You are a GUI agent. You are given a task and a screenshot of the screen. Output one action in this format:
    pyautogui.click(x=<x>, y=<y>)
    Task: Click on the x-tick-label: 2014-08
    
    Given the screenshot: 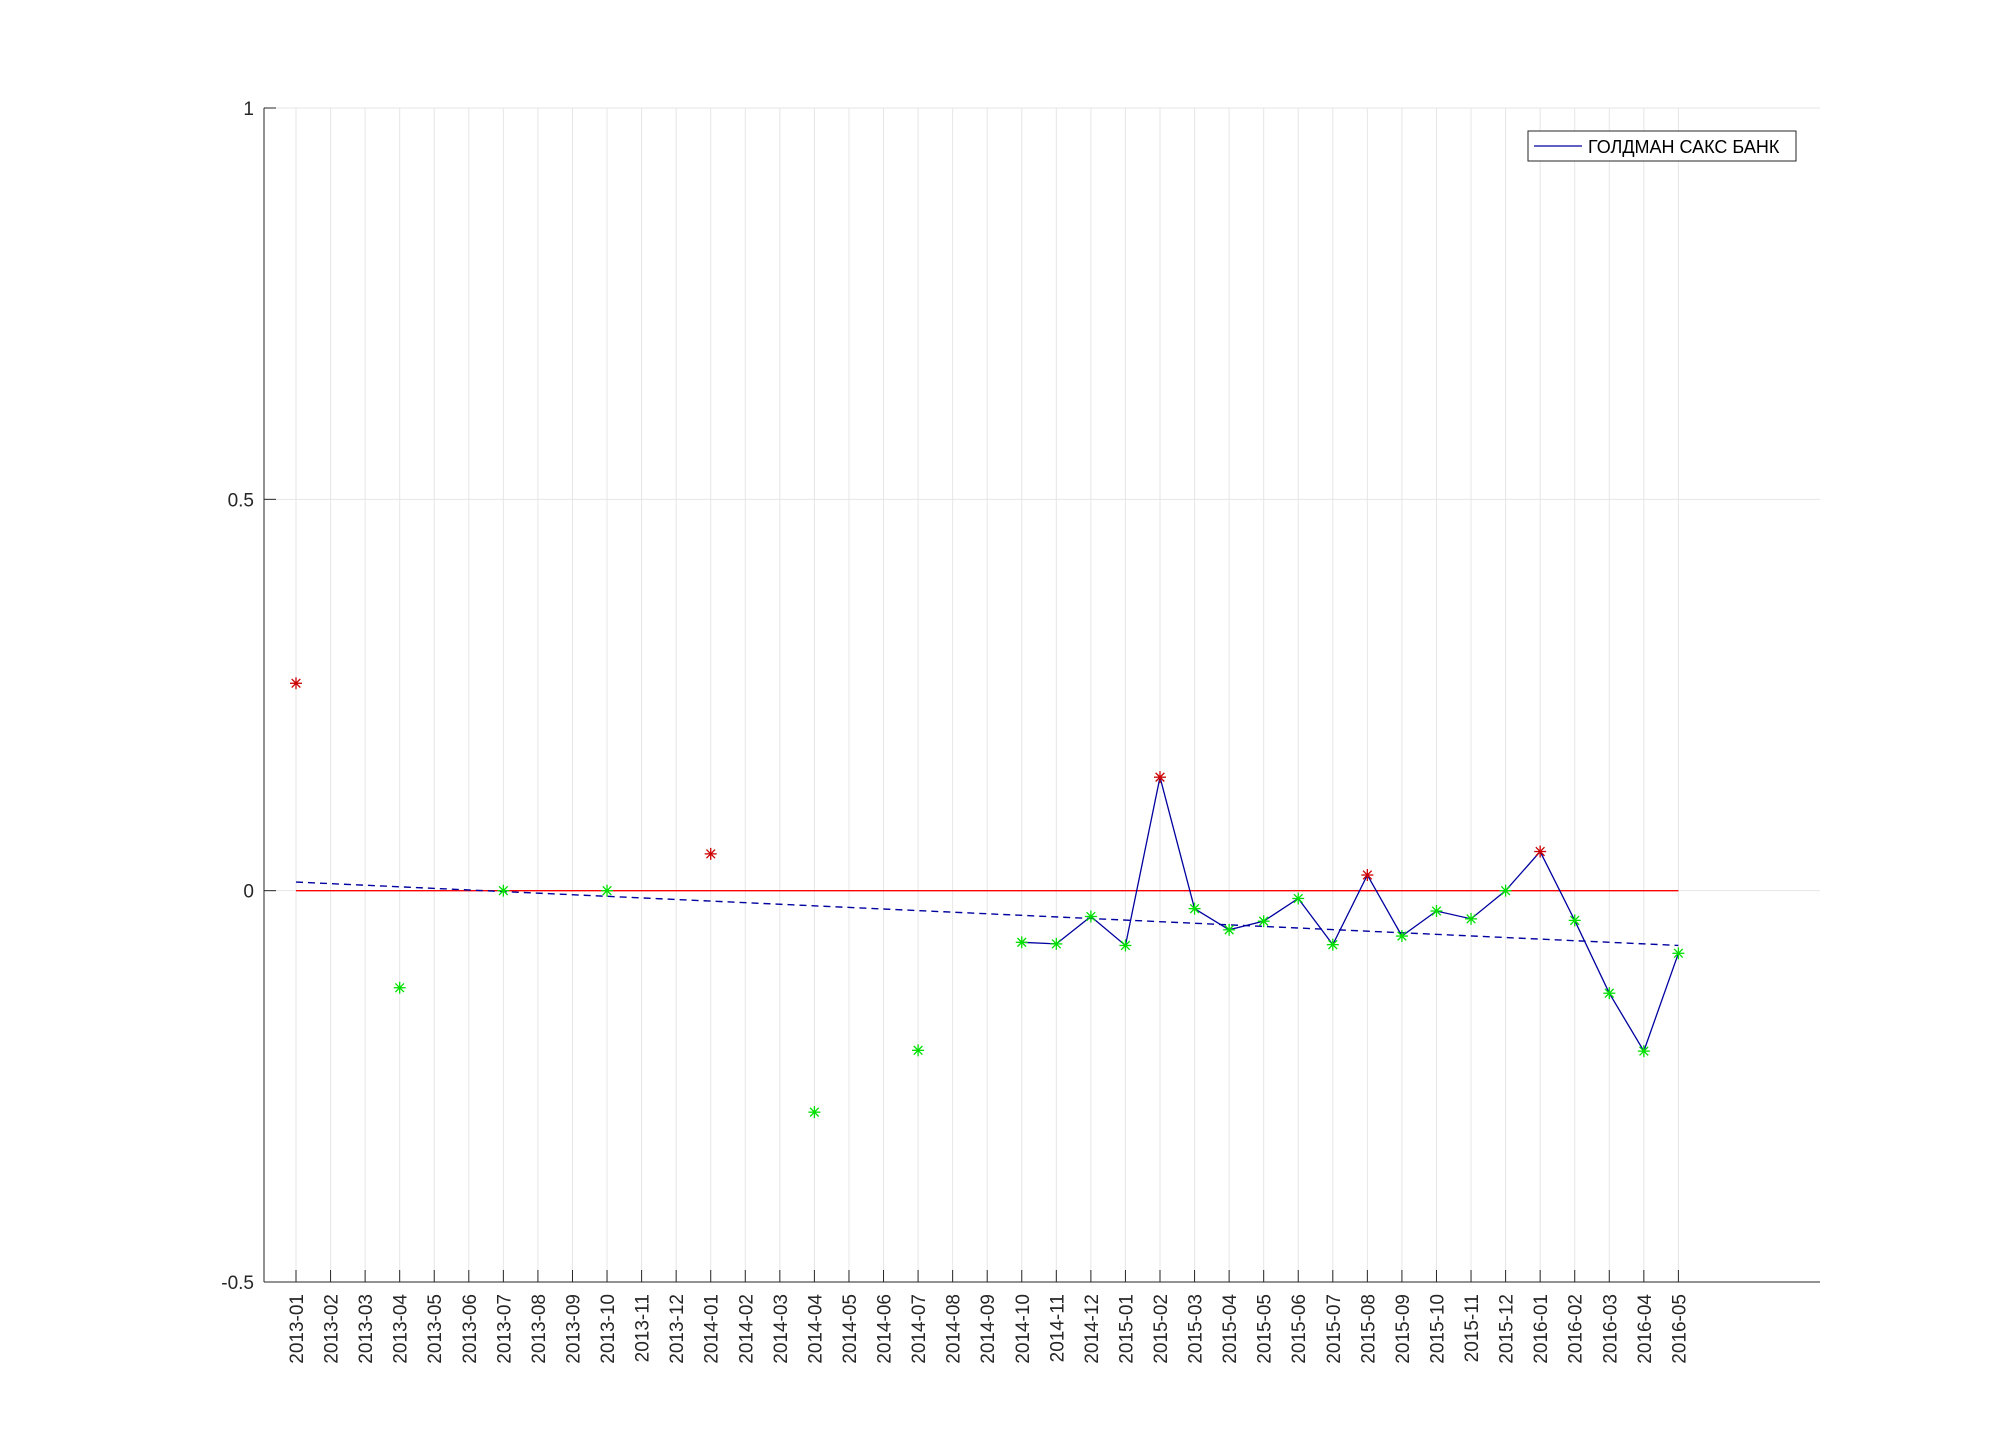 What is the action you would take?
    pyautogui.click(x=954, y=1329)
    